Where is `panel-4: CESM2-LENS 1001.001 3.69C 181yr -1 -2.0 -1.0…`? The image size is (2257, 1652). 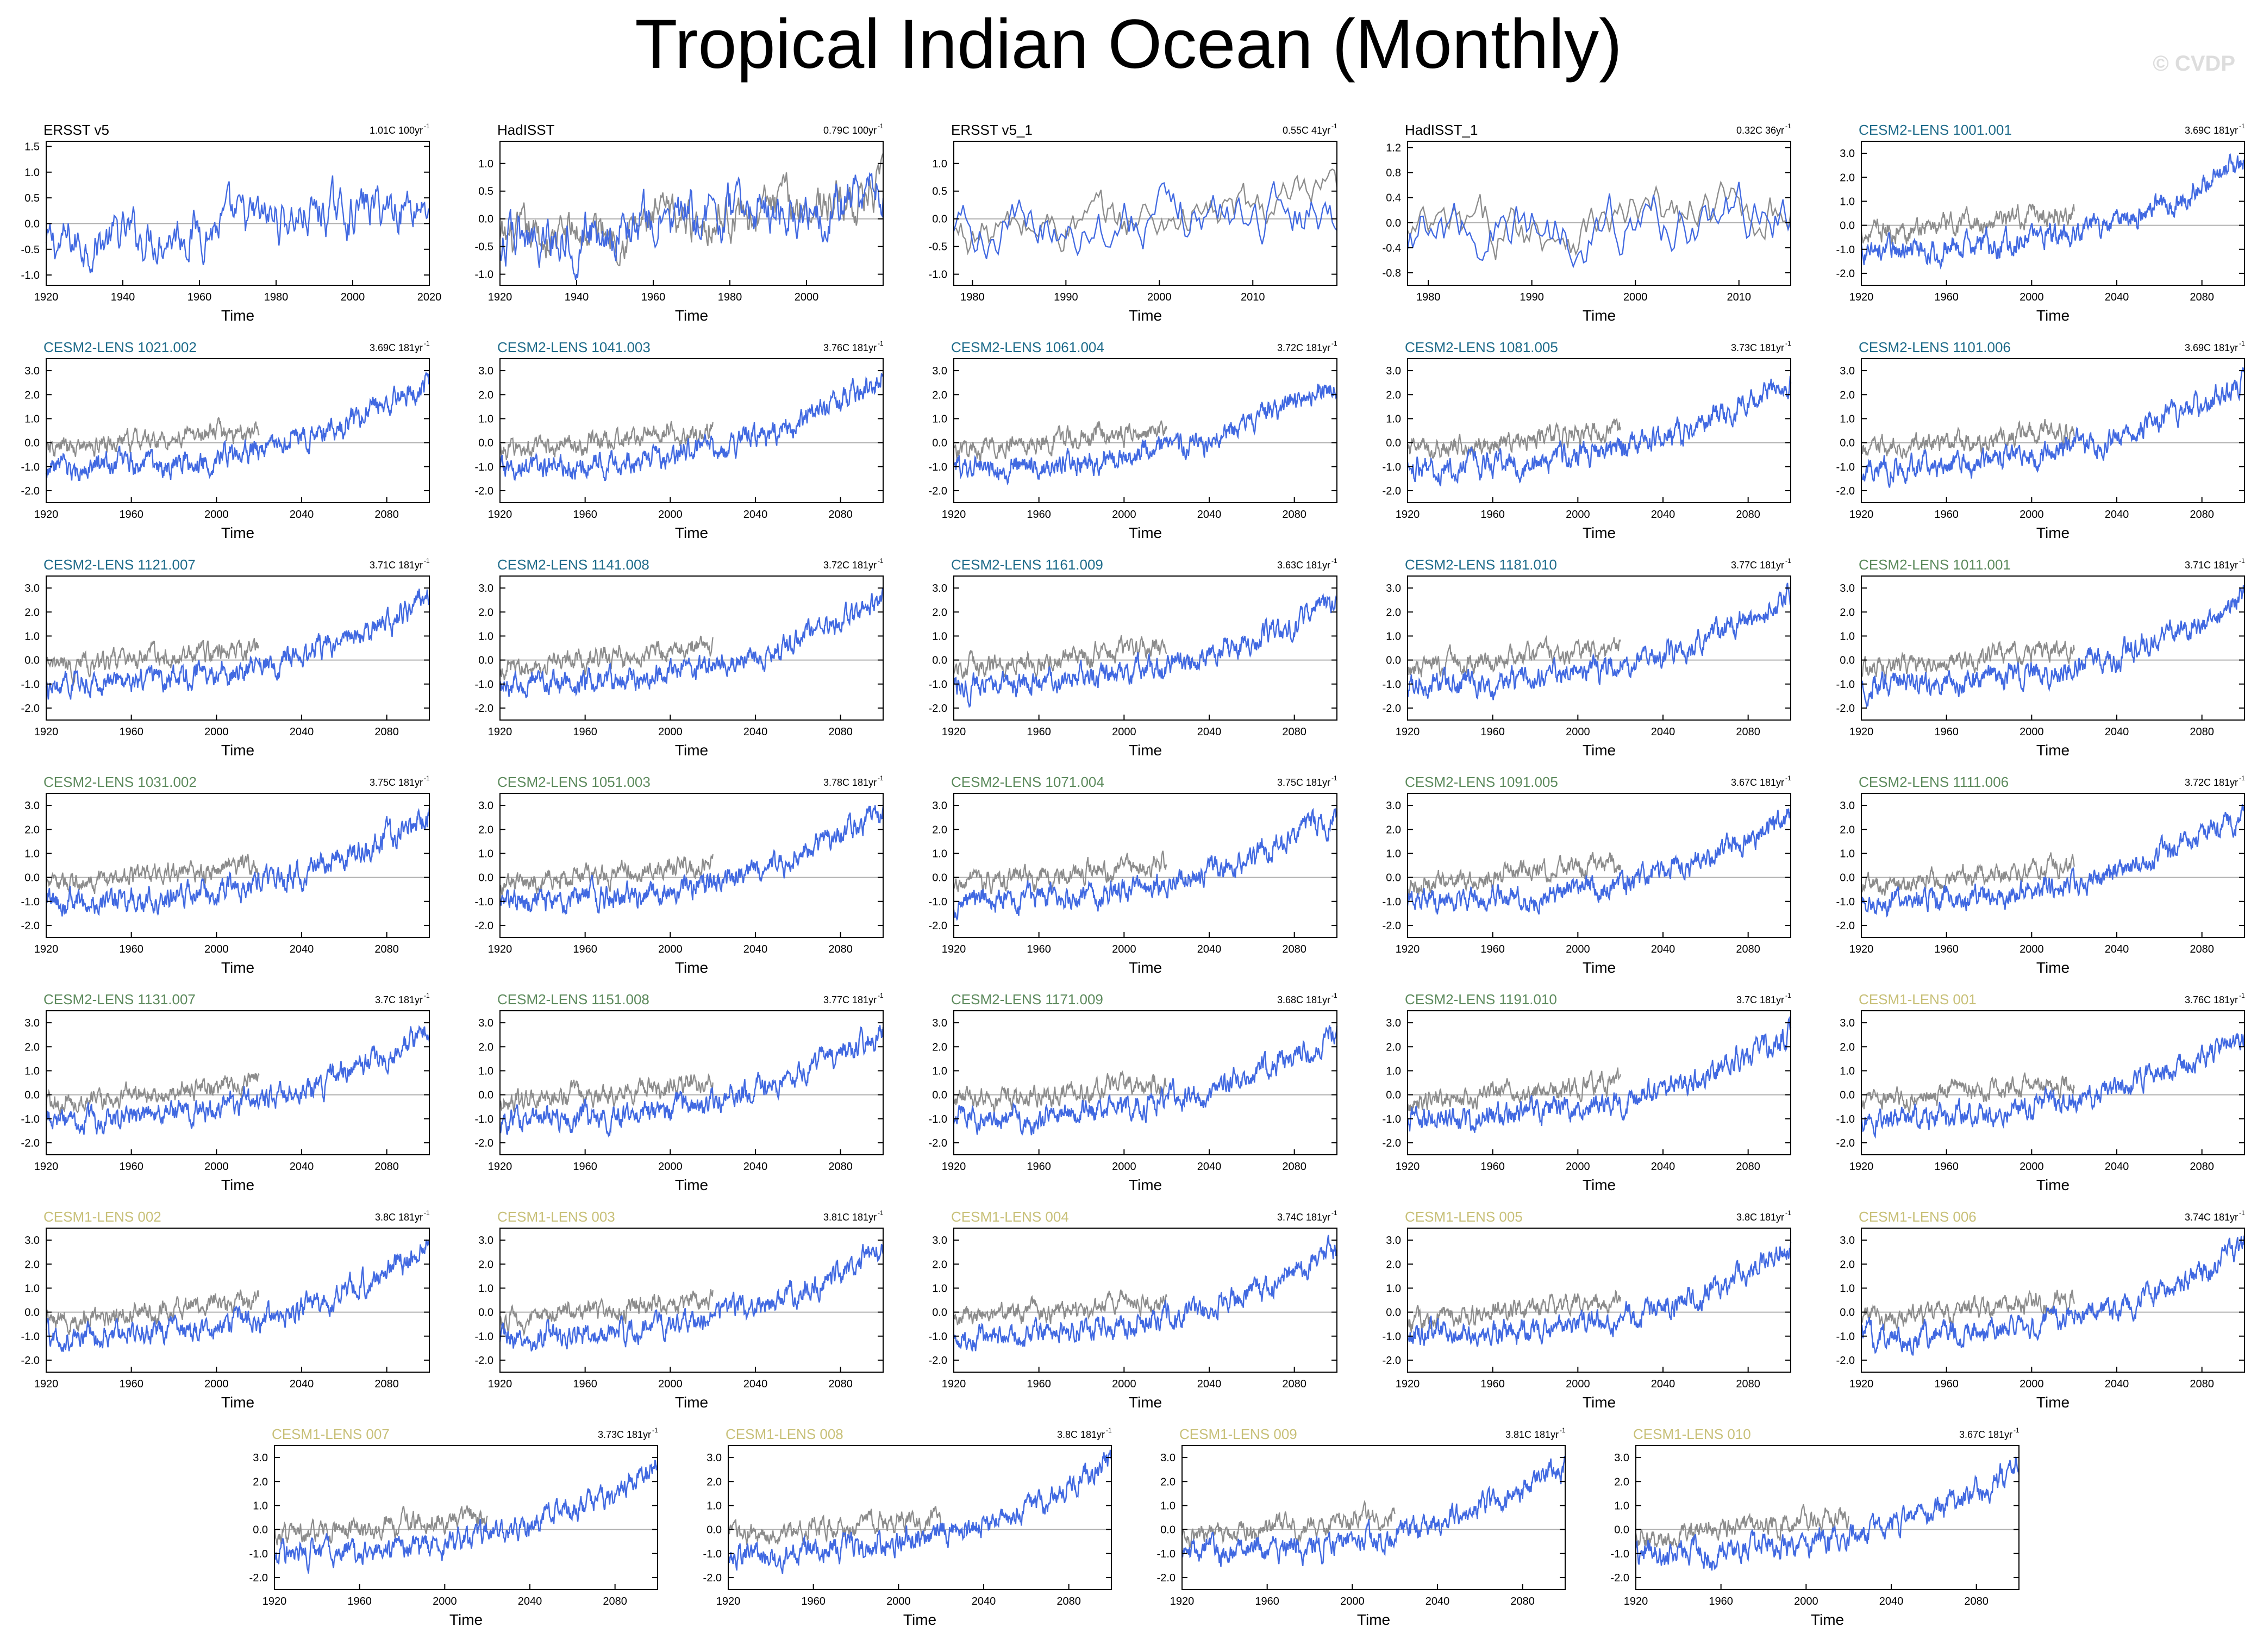
panel-4: CESM2-LENS 1001.001 3.69C 181yr -1 -2.0 -1.0… is located at coordinates (2041, 223).